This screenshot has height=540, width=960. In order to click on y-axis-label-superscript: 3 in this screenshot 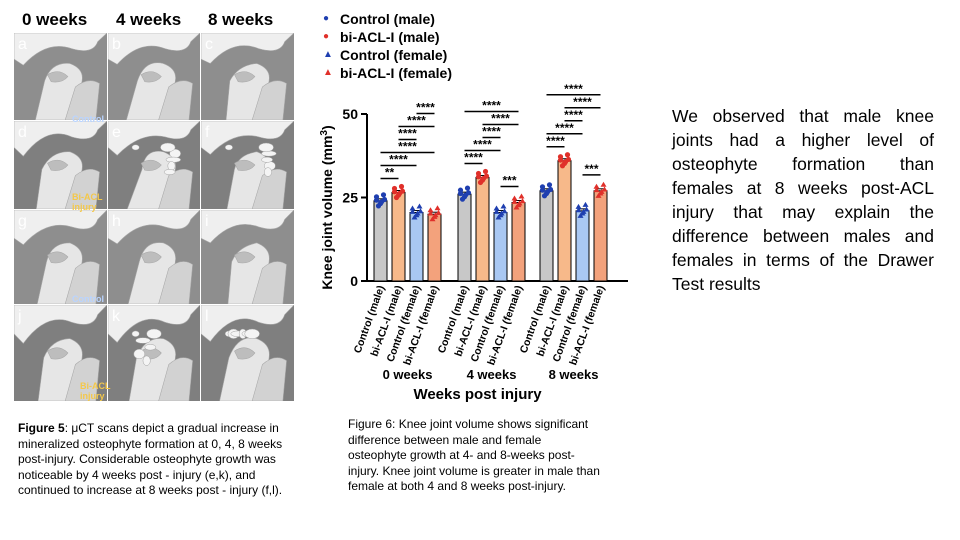, I will do `click(324, 133)`.